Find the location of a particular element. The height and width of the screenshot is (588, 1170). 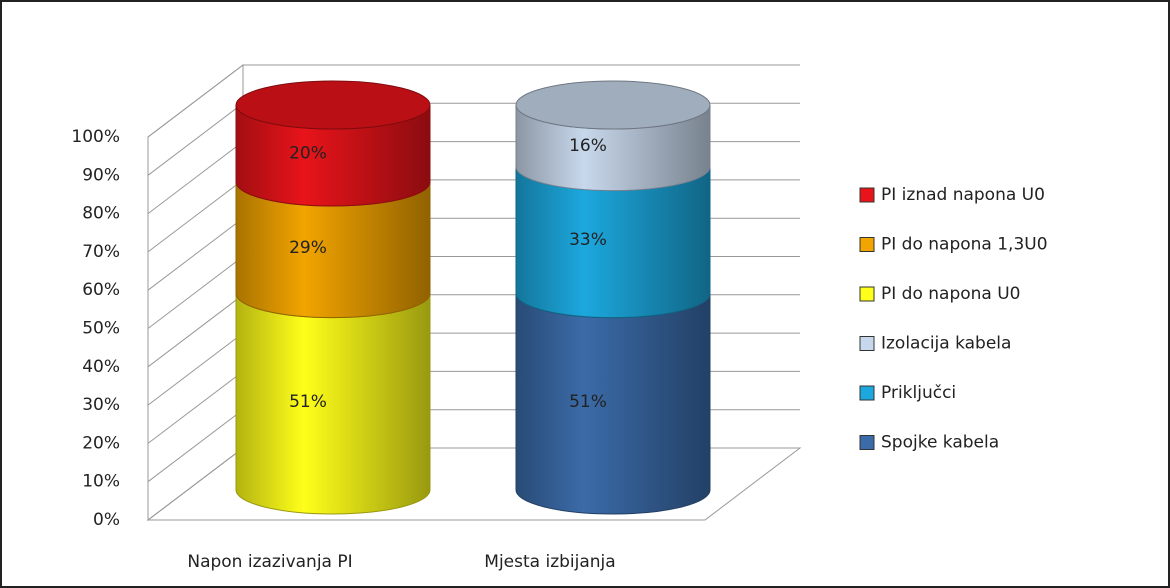

x-tick-label: Mjesta izbijanja is located at coordinates (549, 562).